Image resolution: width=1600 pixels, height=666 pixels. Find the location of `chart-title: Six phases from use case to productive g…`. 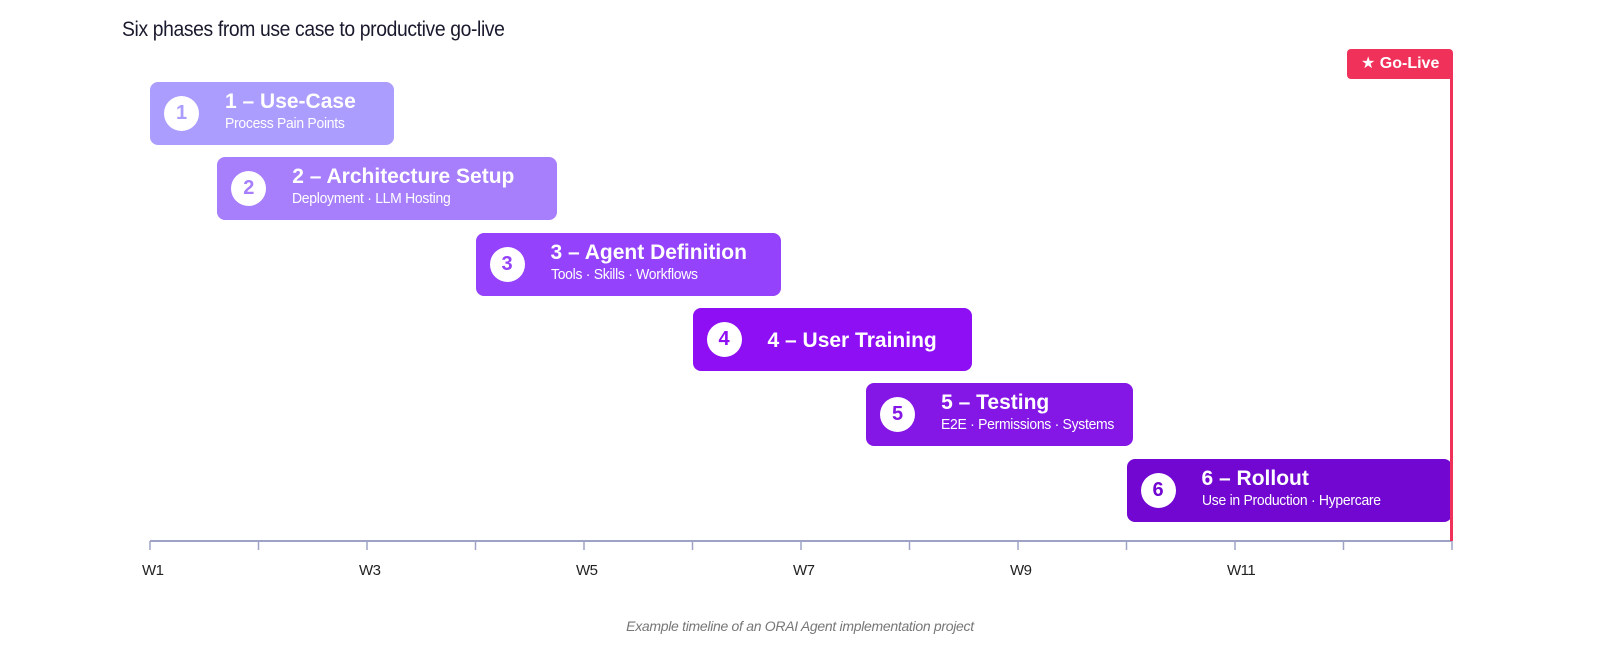

chart-title: Six phases from use case to productive g… is located at coordinates (313, 29).